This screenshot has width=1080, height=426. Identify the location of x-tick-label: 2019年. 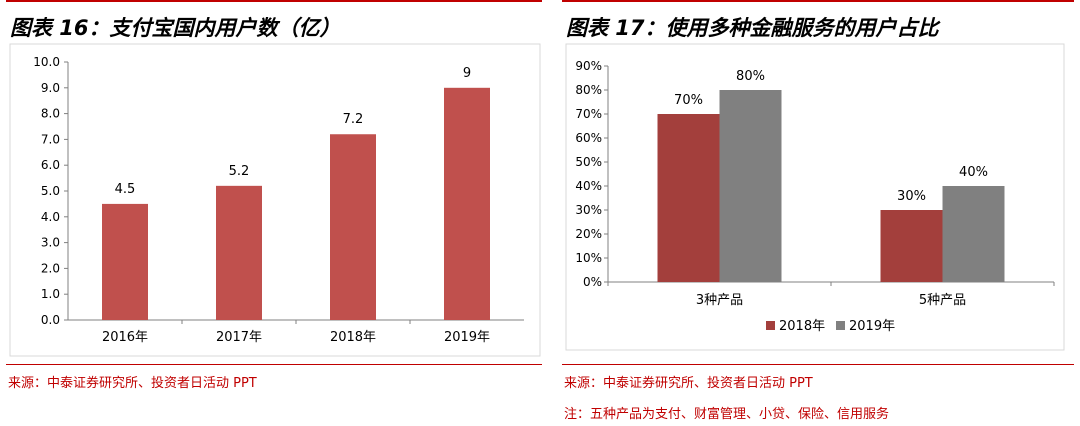
(467, 337).